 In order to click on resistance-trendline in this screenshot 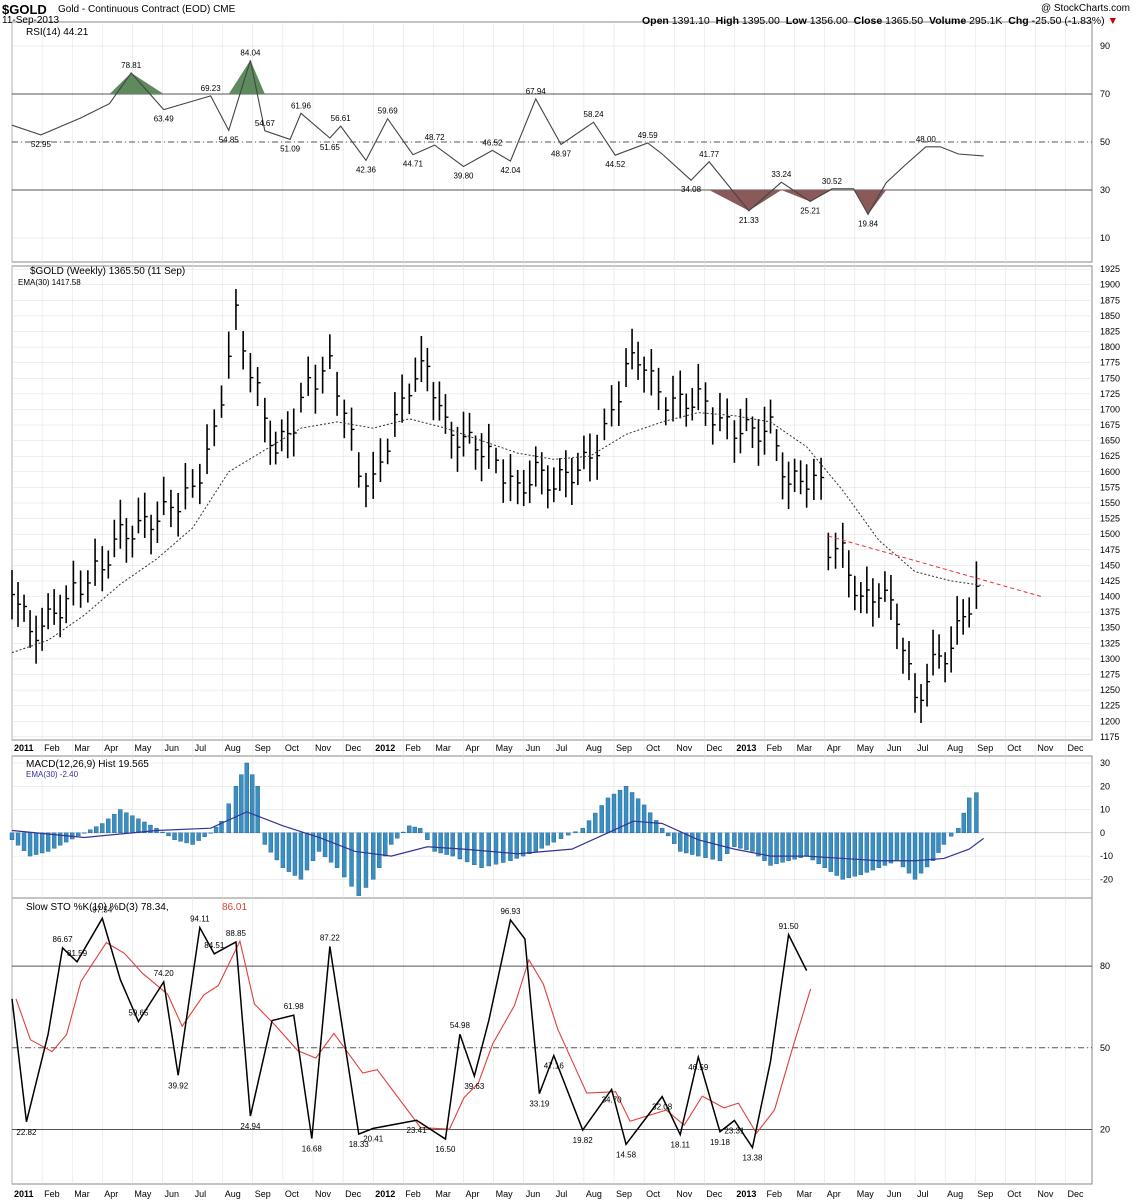, I will do `click(935, 566)`.